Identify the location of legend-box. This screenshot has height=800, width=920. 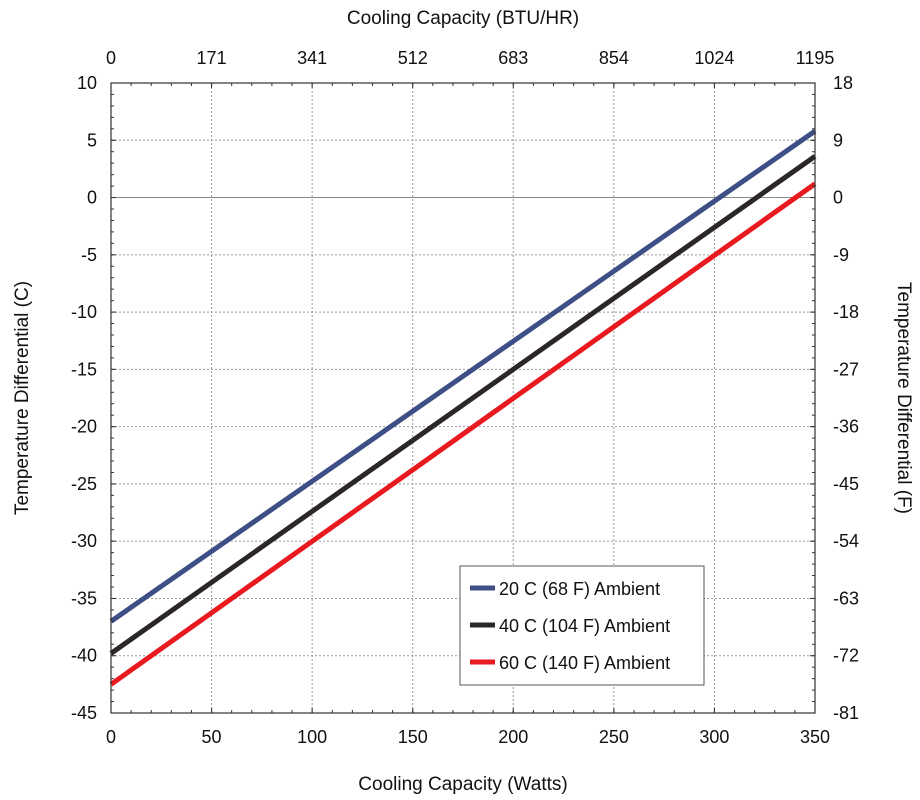
(582, 625).